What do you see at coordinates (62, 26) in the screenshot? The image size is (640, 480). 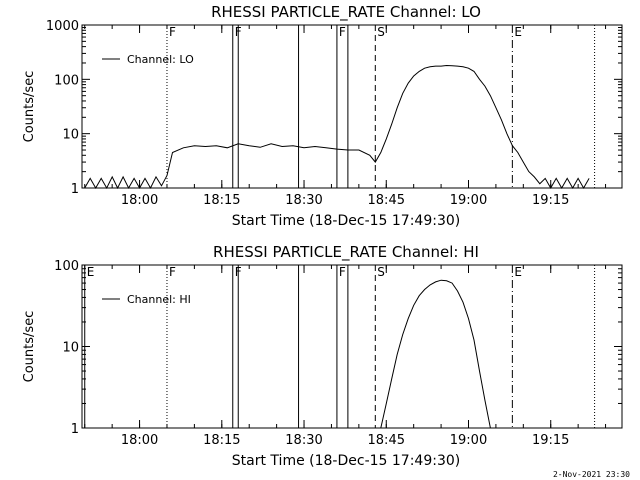 I see `y-tick-label: 1000` at bounding box center [62, 26].